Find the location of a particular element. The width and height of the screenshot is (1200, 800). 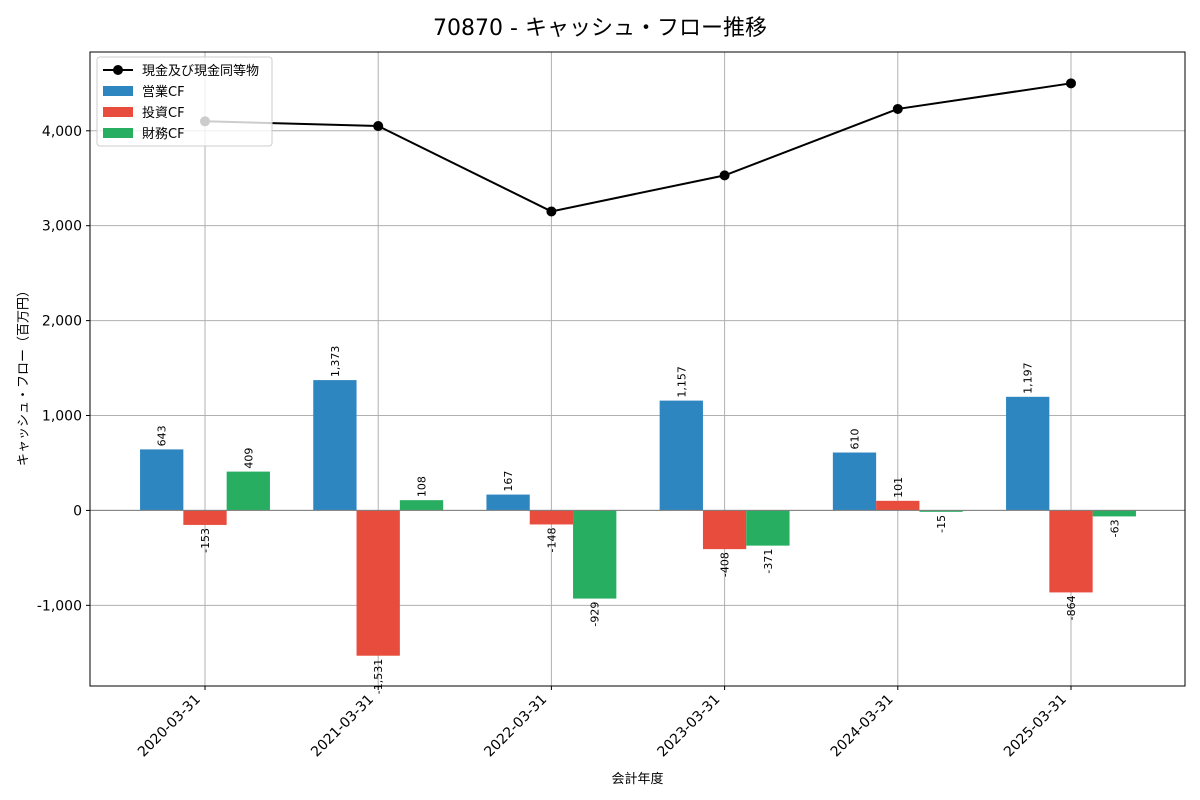

legend-label: 投資CF is located at coordinates (163, 113).